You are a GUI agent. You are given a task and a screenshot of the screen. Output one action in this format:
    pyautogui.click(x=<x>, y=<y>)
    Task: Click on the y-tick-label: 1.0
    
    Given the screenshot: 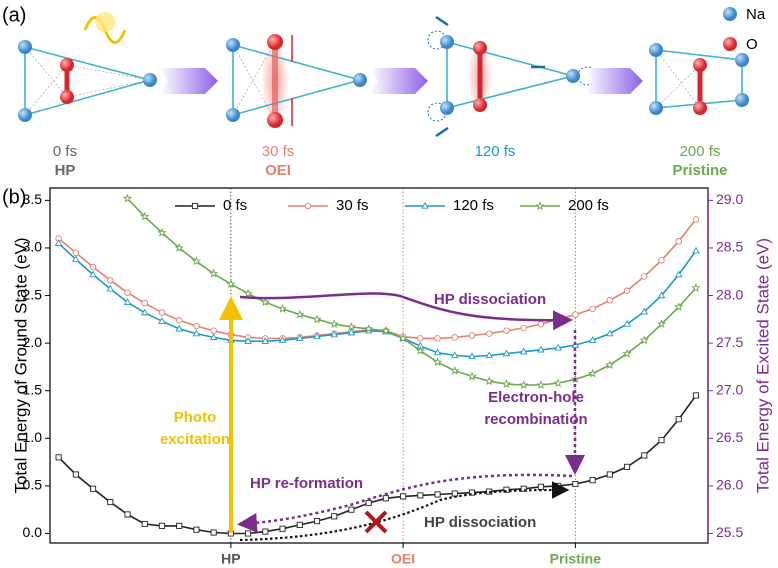 What is the action you would take?
    pyautogui.click(x=33, y=437)
    